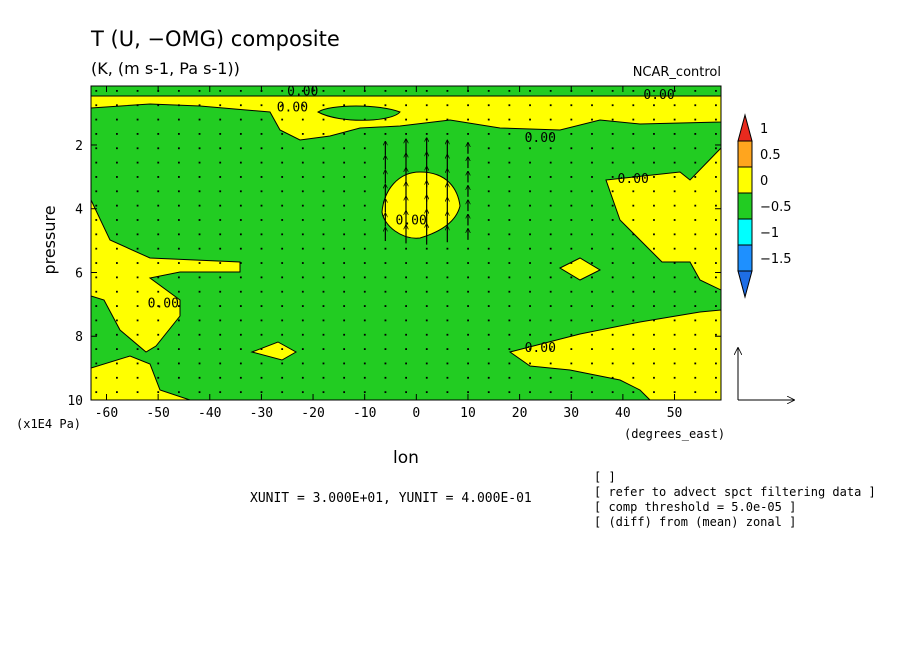 The height and width of the screenshot is (654, 904). I want to click on x-tick-label: 30, so click(571, 413).